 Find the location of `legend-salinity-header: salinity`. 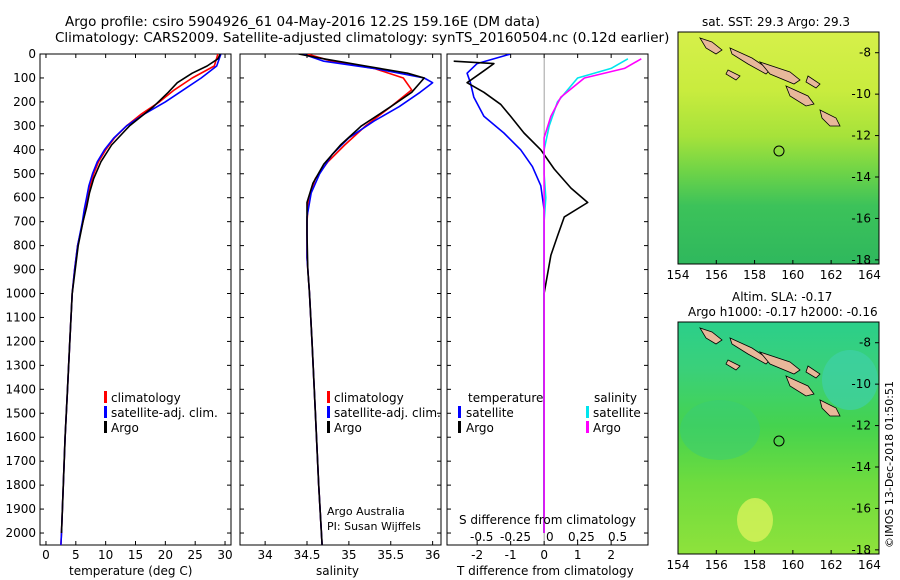

legend-salinity-header: salinity is located at coordinates (615, 398).